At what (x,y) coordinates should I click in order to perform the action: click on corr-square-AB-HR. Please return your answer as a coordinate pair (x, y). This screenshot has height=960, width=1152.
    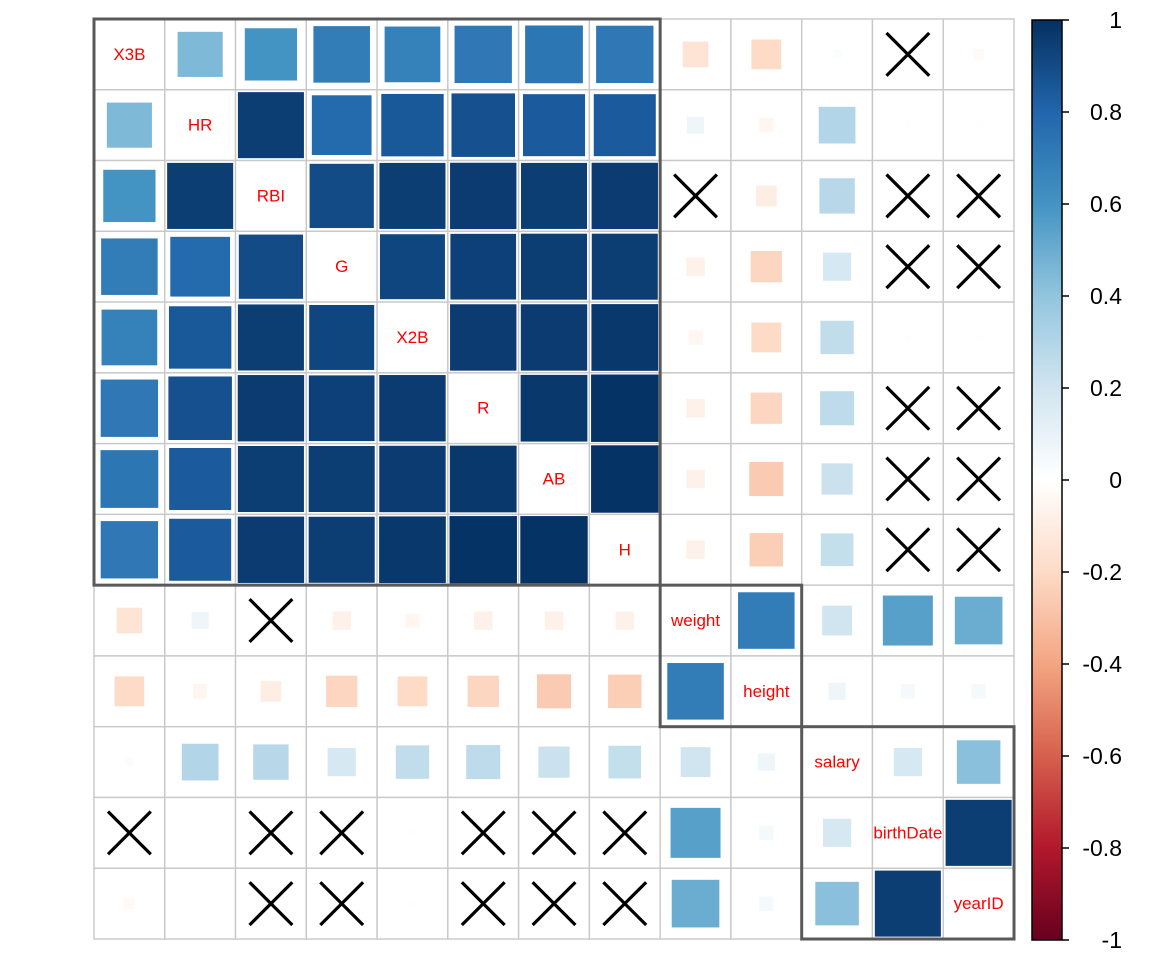
    Looking at the image, I should click on (200, 479).